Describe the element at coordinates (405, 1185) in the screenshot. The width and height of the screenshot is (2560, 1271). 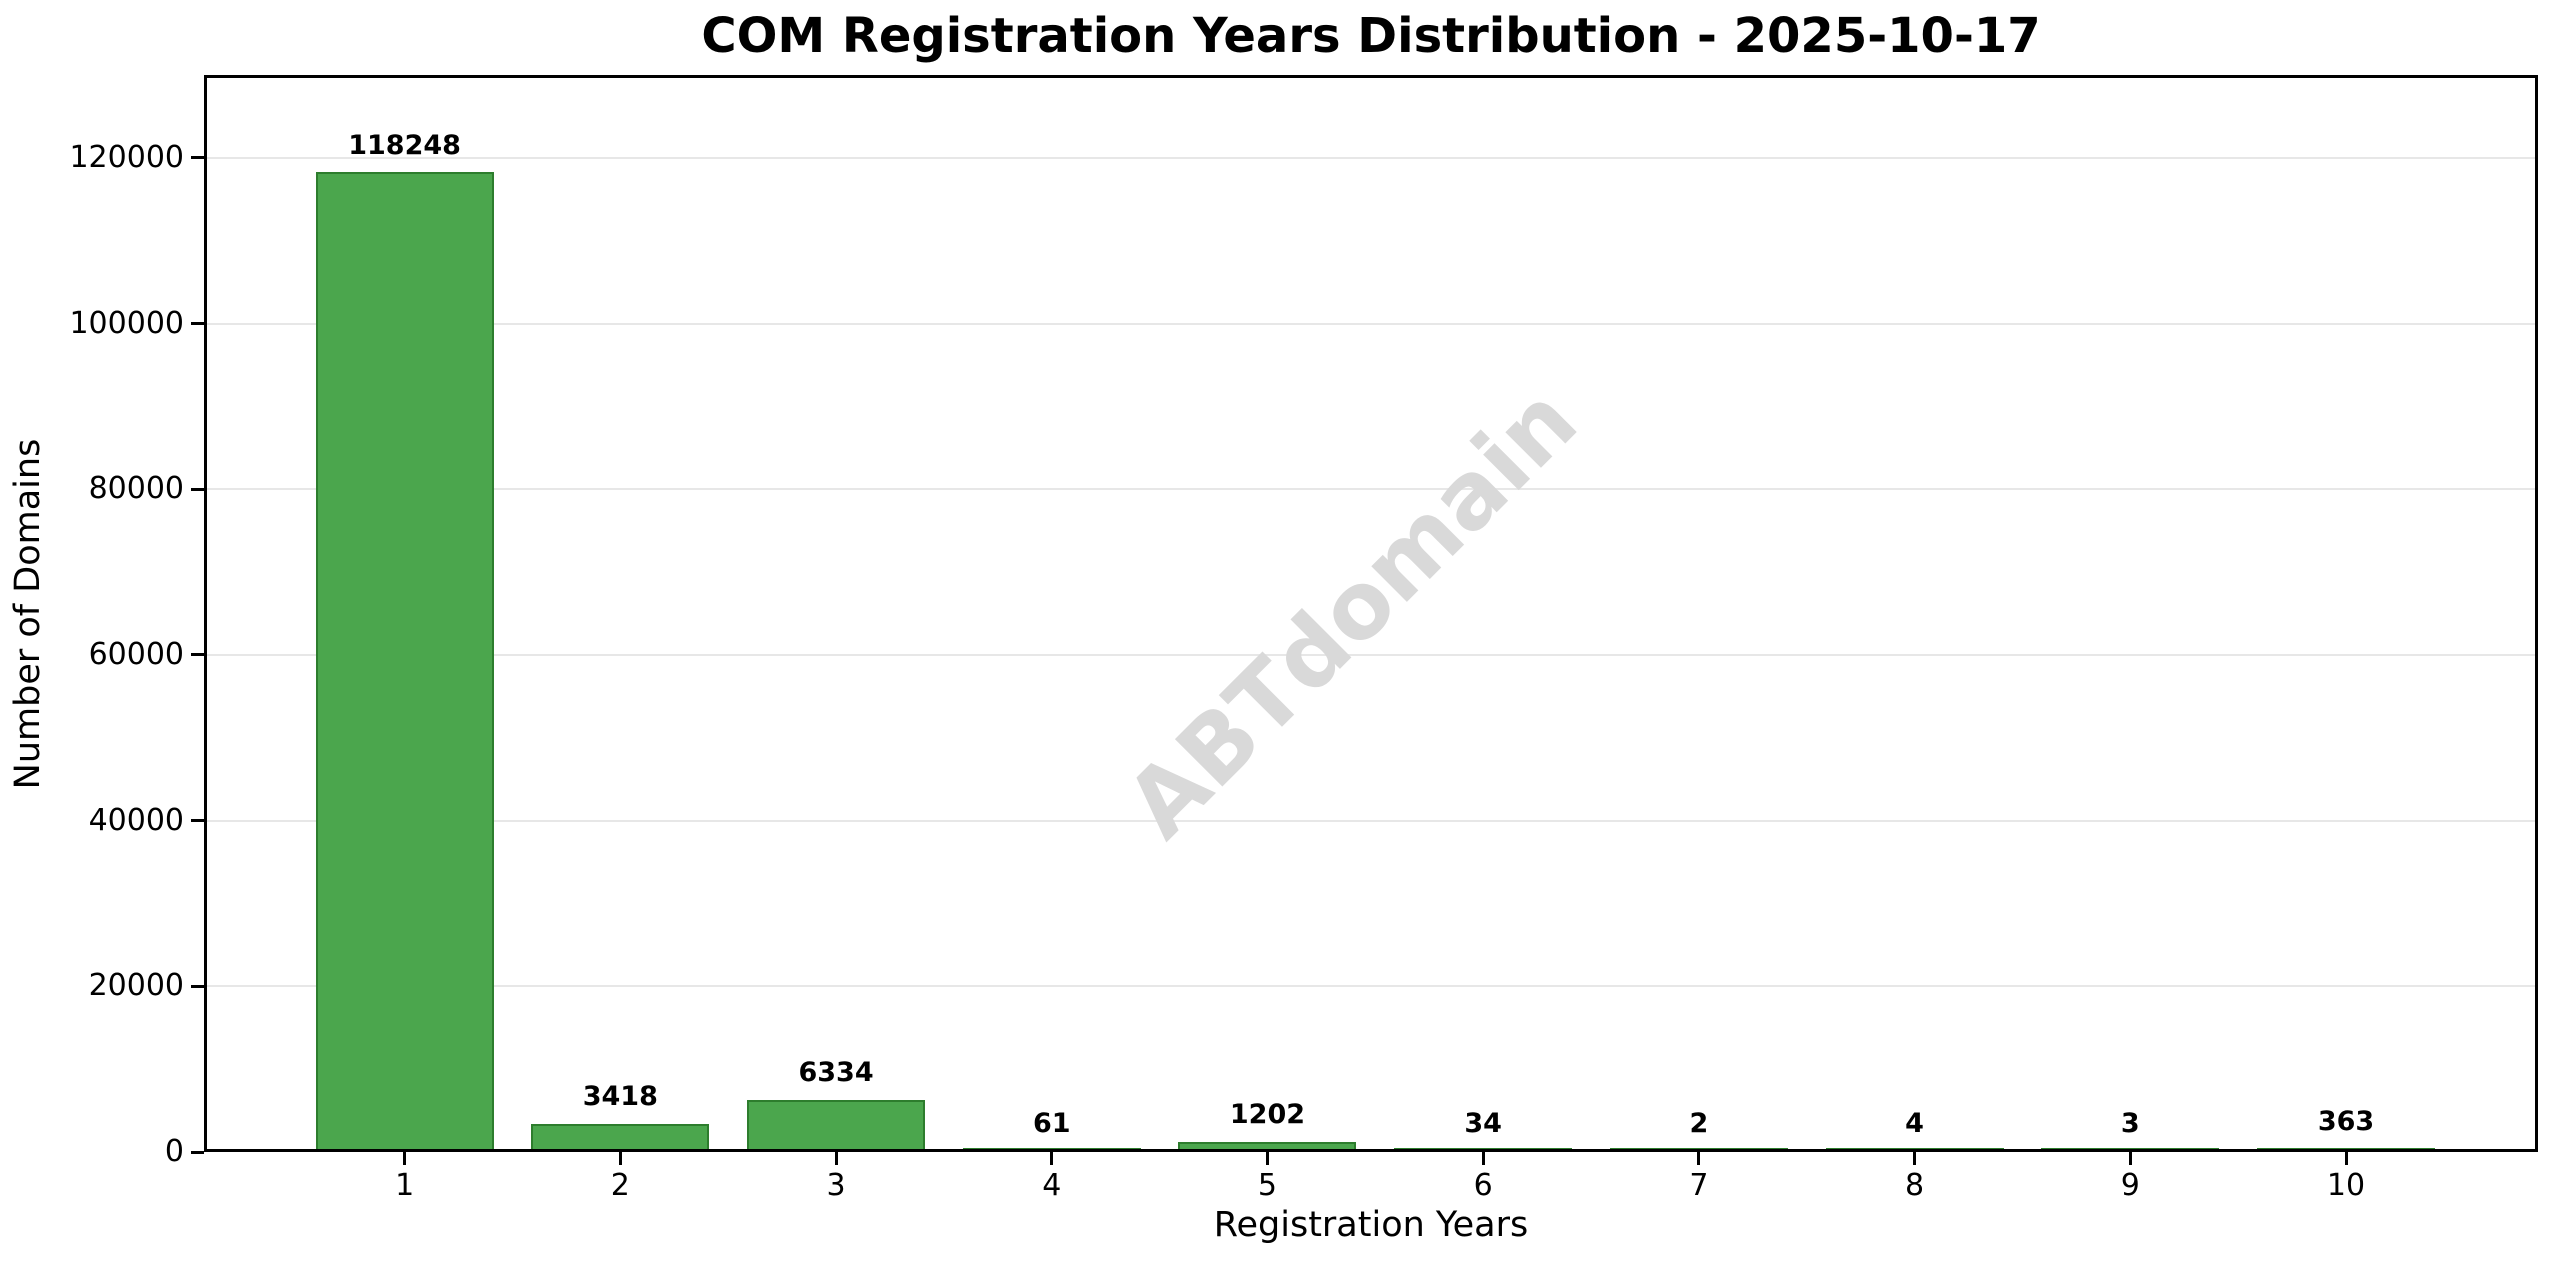
I see `x-tick-label: 1` at that location.